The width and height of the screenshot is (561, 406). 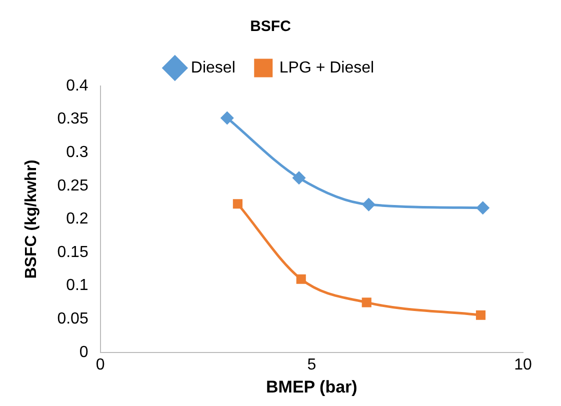 What do you see at coordinates (312, 386) in the screenshot?
I see `x-axis-title: BMEP (bar)` at bounding box center [312, 386].